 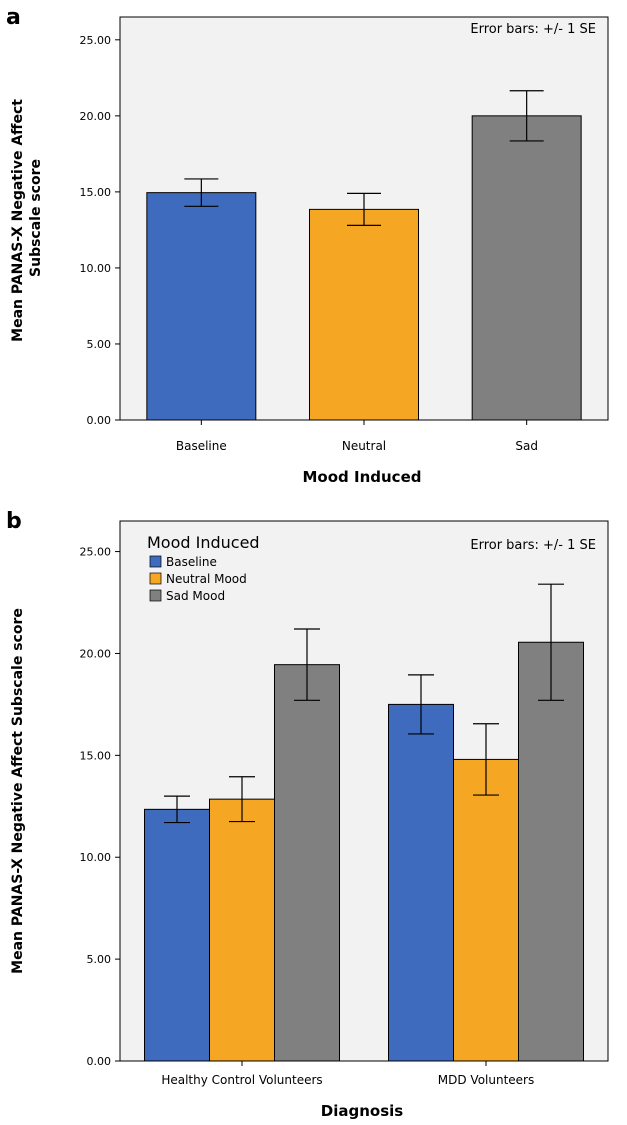 I want to click on legend-swatch-neutral-mood, so click(x=155, y=578).